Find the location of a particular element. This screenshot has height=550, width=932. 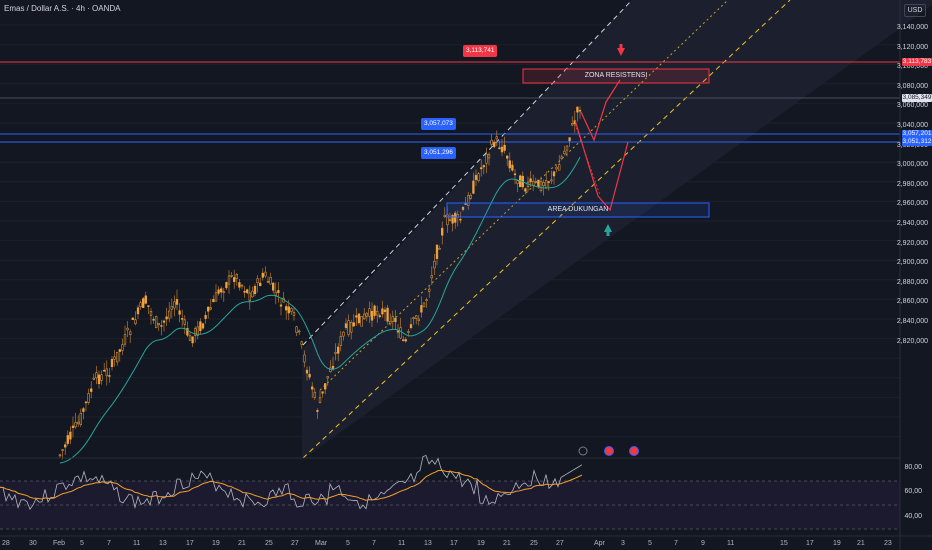

time-axis-label: 5 is located at coordinates (348, 543).